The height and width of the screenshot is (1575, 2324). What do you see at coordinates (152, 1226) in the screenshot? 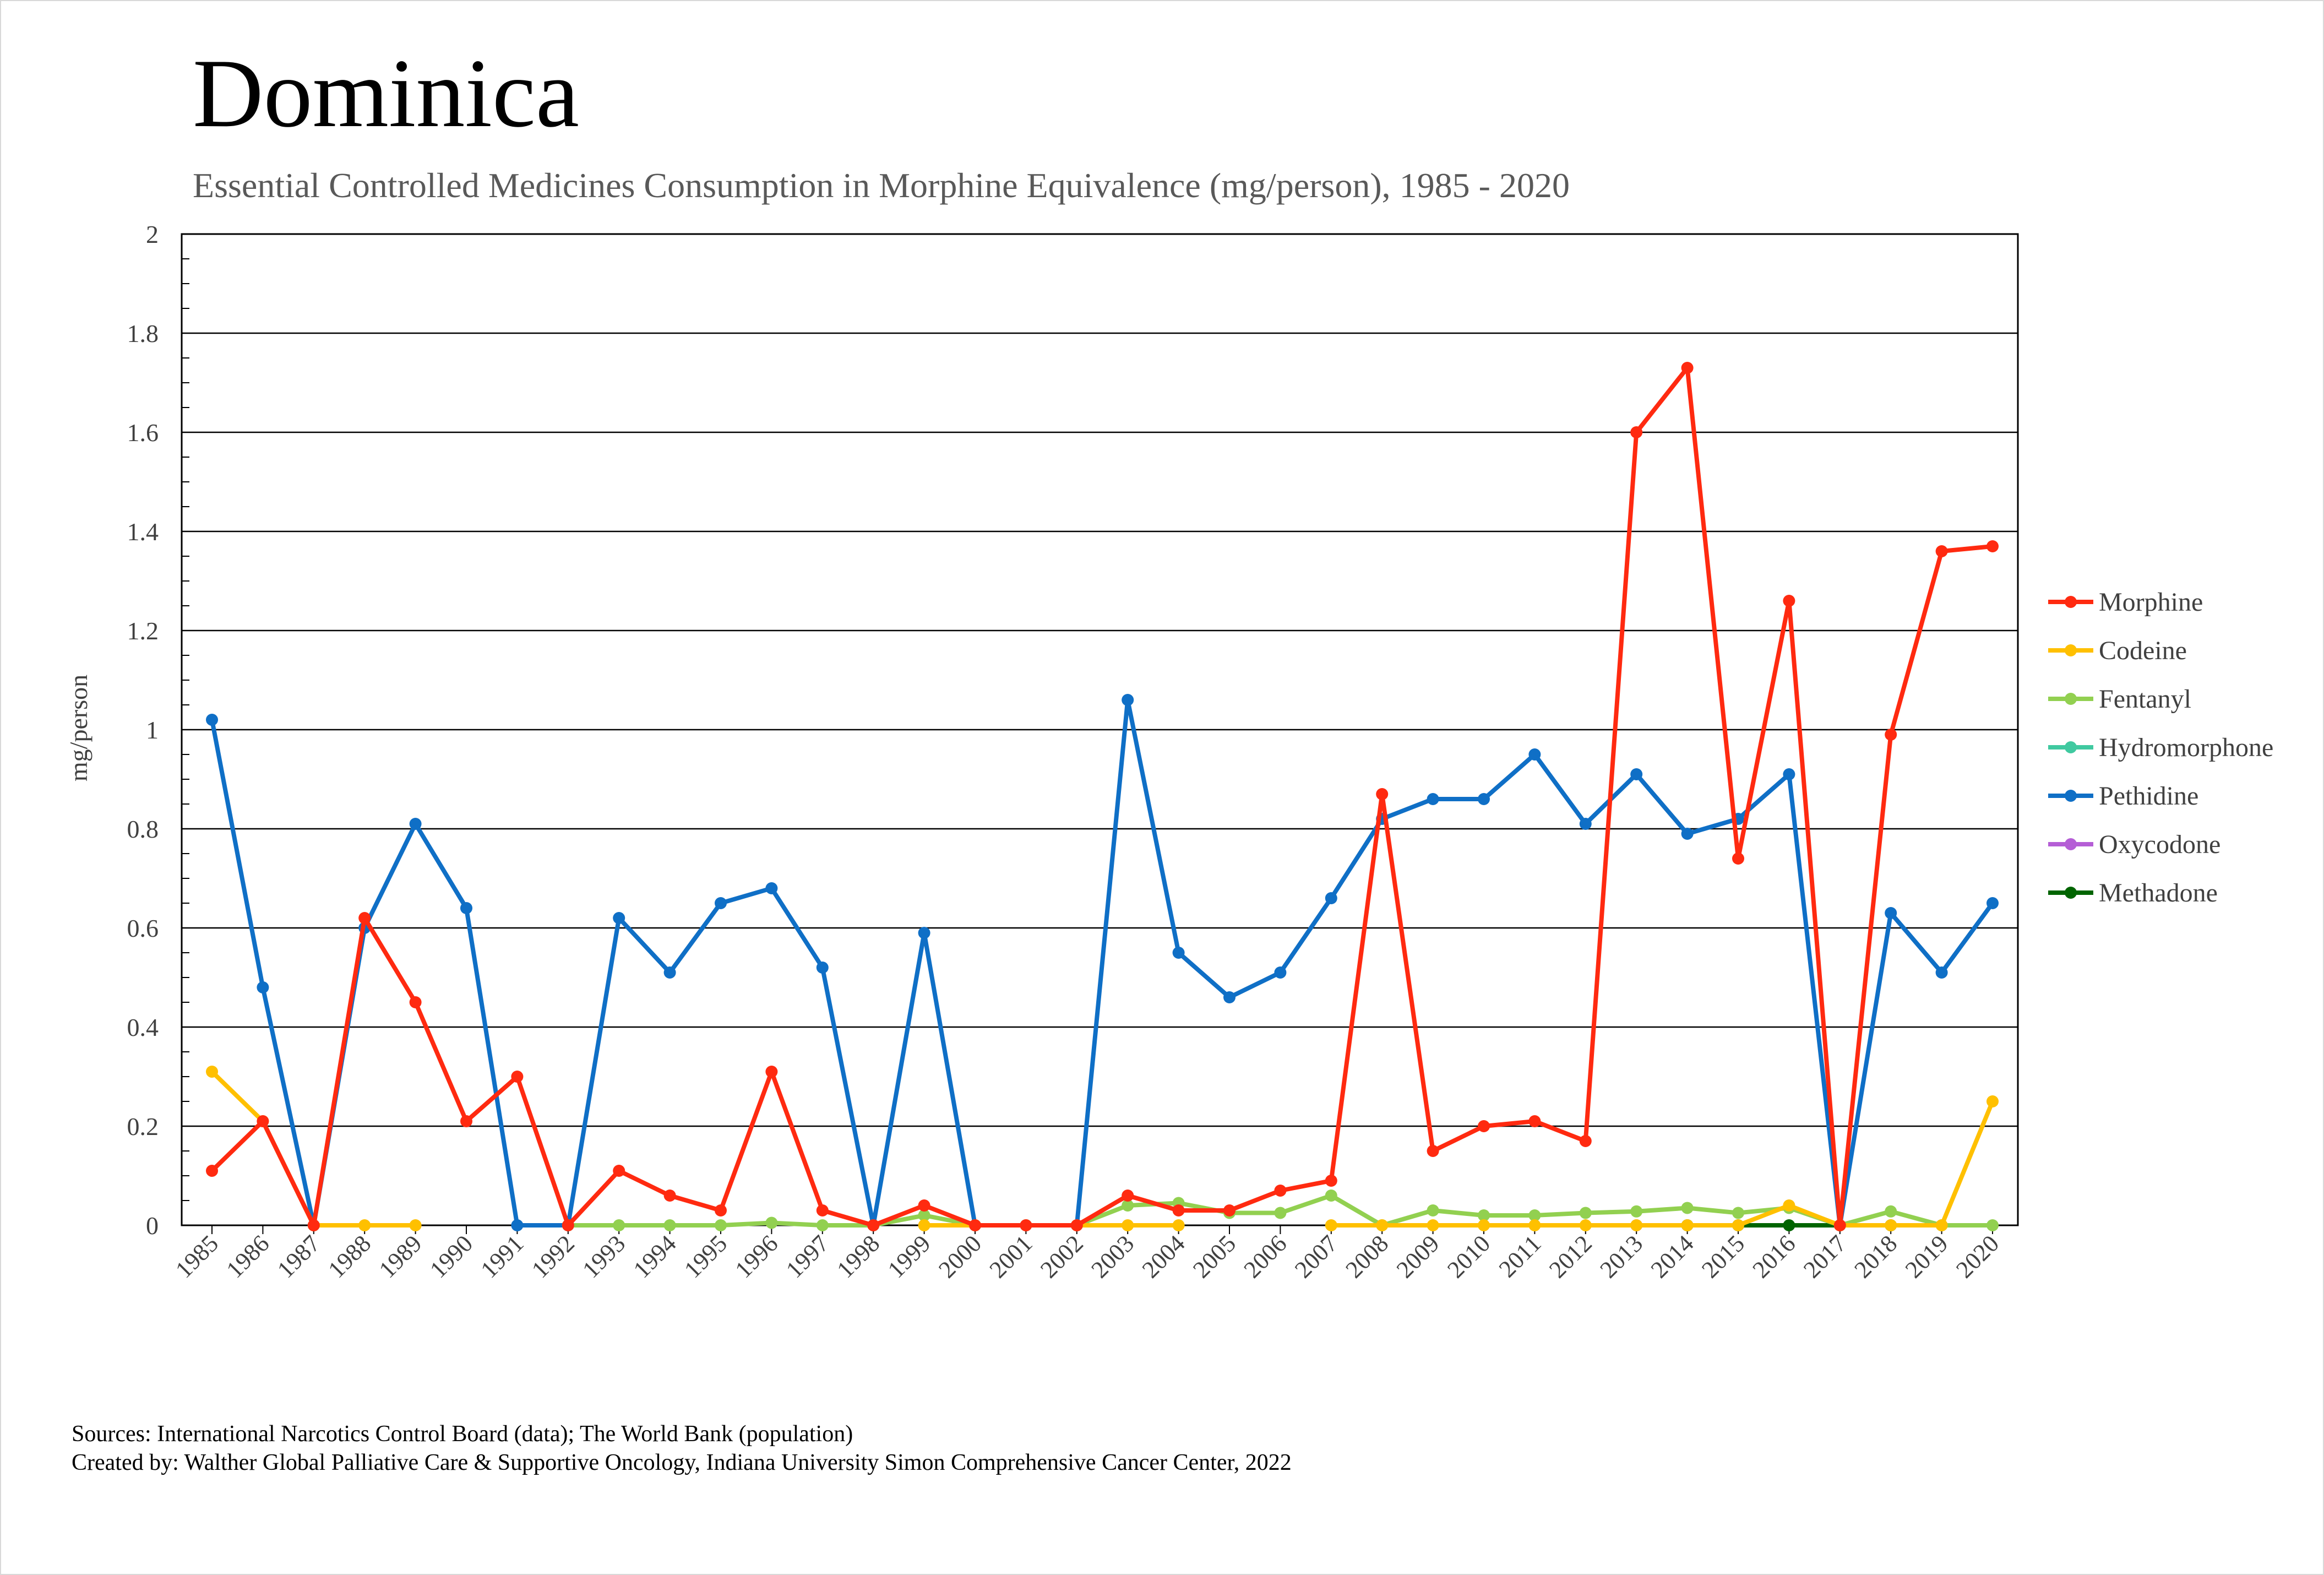
I see `y-tick-label: 0` at bounding box center [152, 1226].